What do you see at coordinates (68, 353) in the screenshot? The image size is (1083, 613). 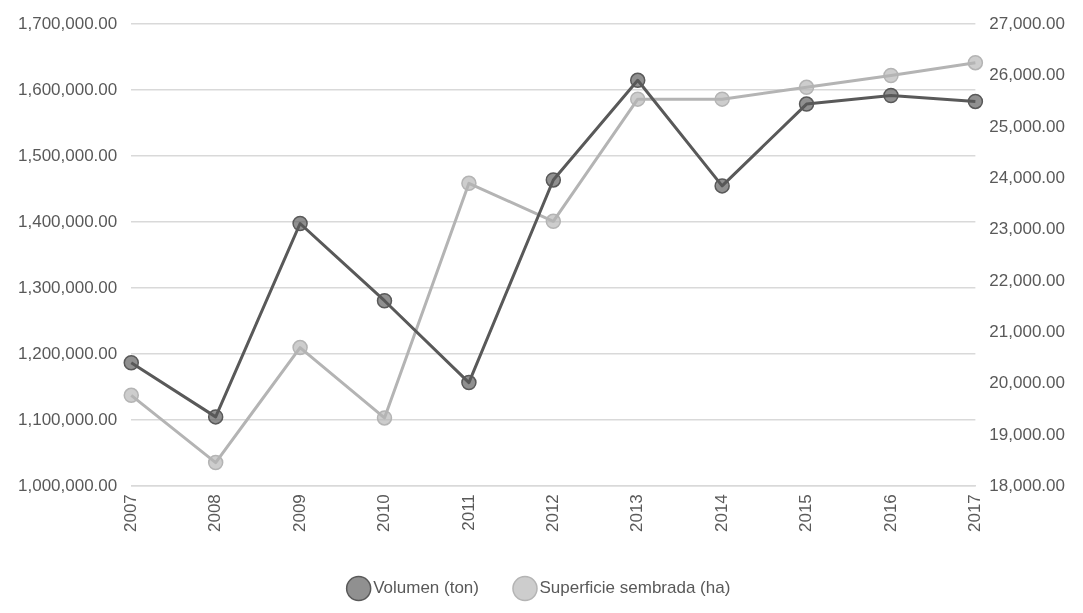 I see `y-tick-label: 1,200,000.00` at bounding box center [68, 353].